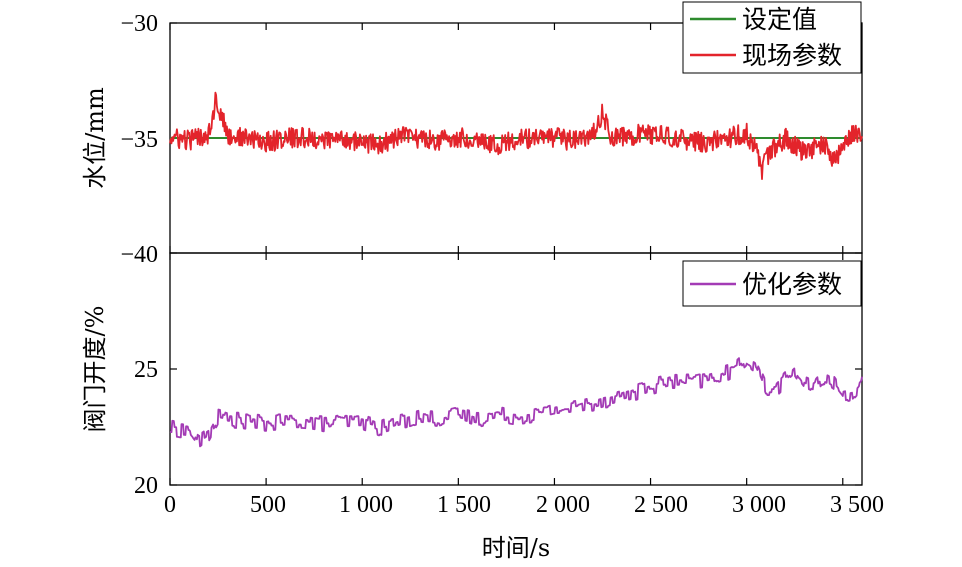 The width and height of the screenshot is (962, 567). I want to click on xtick-label-7: 3 500, so click(857, 505).